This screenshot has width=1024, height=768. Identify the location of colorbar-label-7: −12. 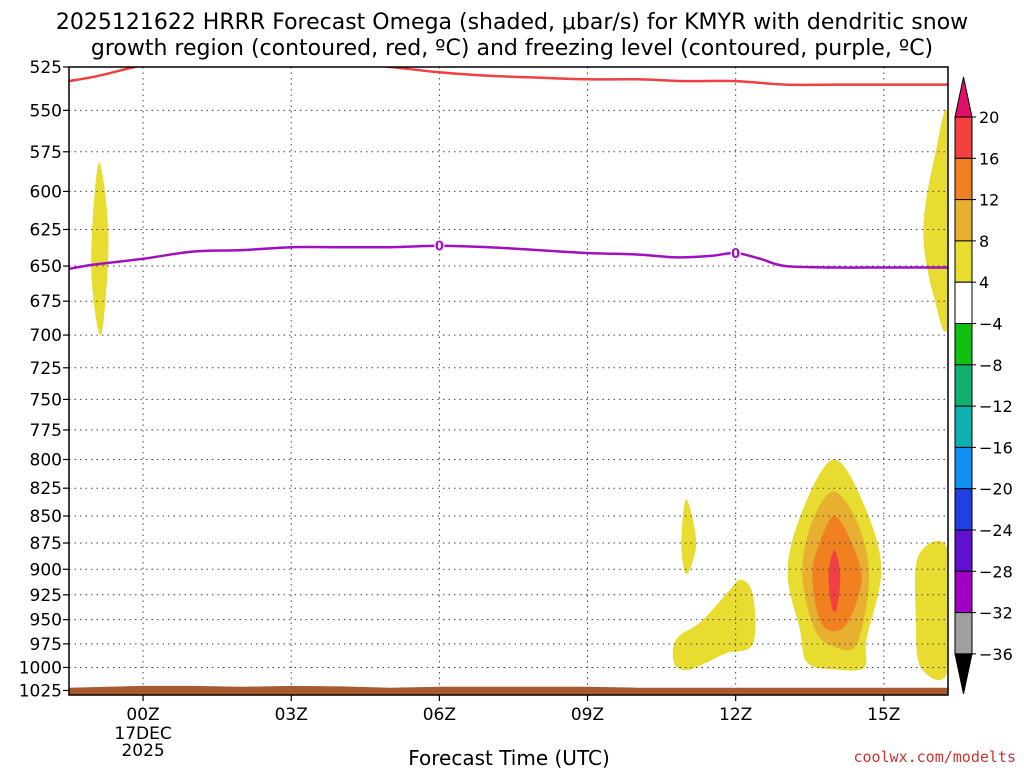
(996, 406).